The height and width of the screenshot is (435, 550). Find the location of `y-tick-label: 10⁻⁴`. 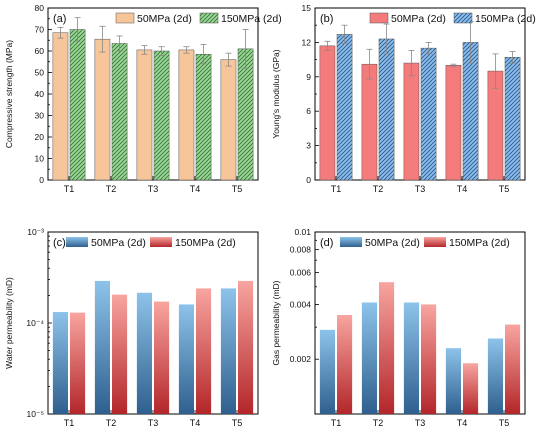

y-tick-label: 10⁻⁴ is located at coordinates (35, 323).